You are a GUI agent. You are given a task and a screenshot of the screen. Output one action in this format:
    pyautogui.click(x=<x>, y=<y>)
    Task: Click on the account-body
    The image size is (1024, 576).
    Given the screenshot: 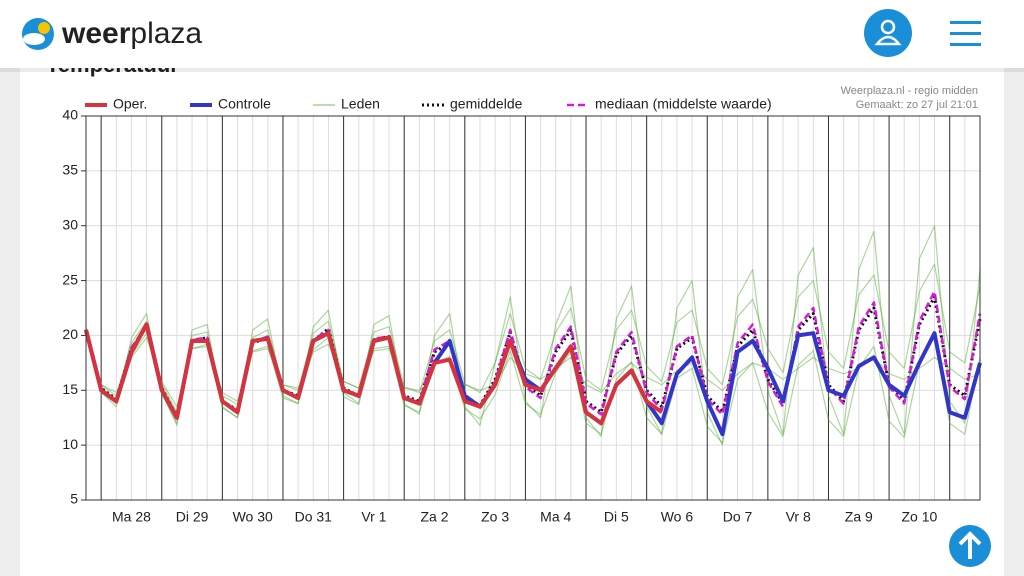 What is the action you would take?
    pyautogui.click(x=888, y=40)
    